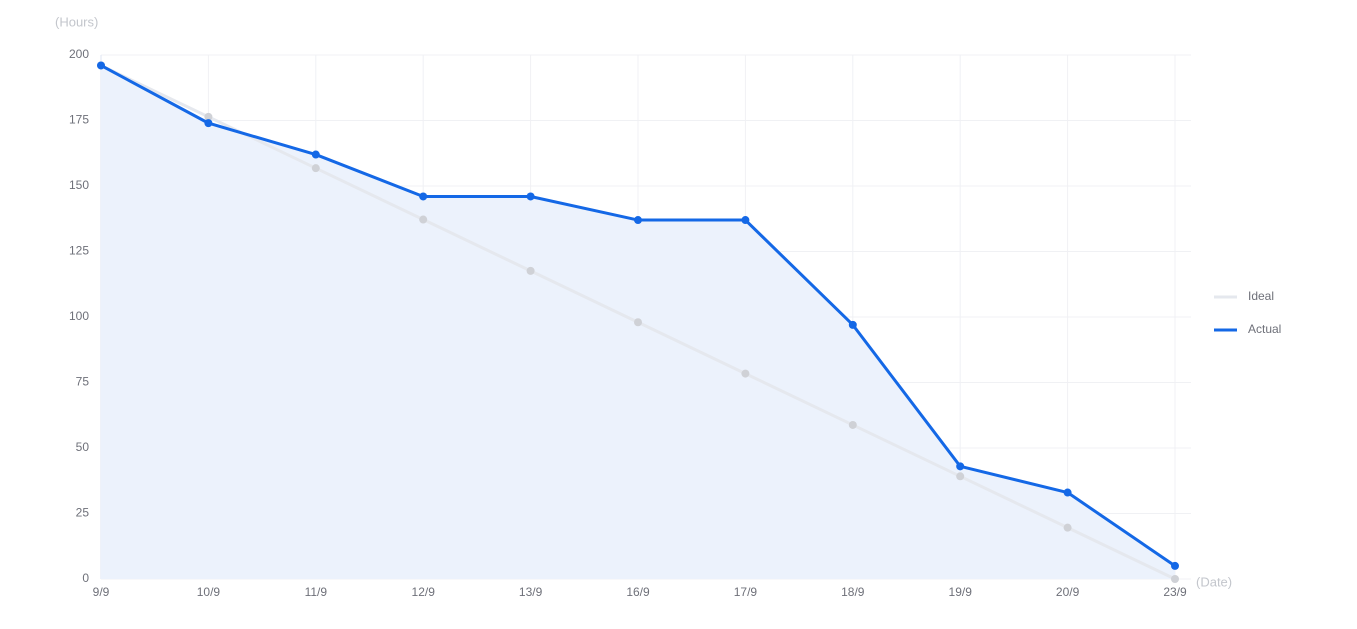 This screenshot has width=1357, height=629. Describe the element at coordinates (316, 592) in the screenshot. I see `x-tick-label: 11/9` at that location.